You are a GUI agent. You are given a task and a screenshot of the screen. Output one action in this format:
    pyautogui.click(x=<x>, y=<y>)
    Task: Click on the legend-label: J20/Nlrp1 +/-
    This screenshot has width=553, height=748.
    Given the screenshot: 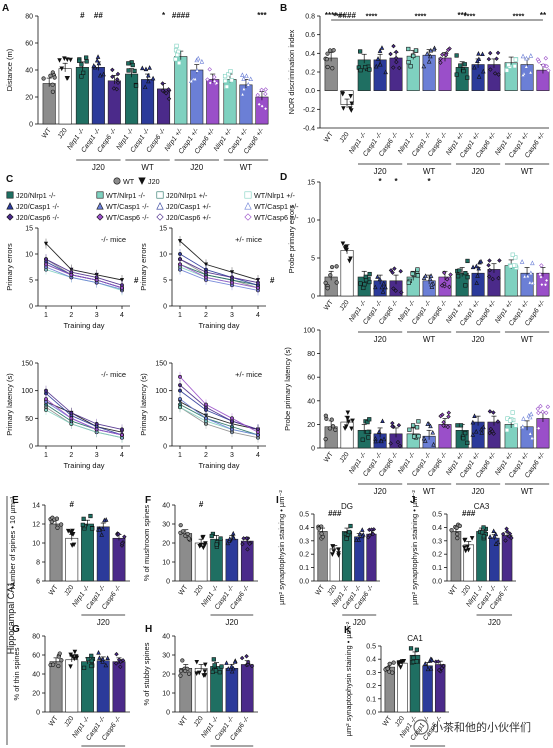 What is the action you would take?
    pyautogui.click(x=187, y=195)
    